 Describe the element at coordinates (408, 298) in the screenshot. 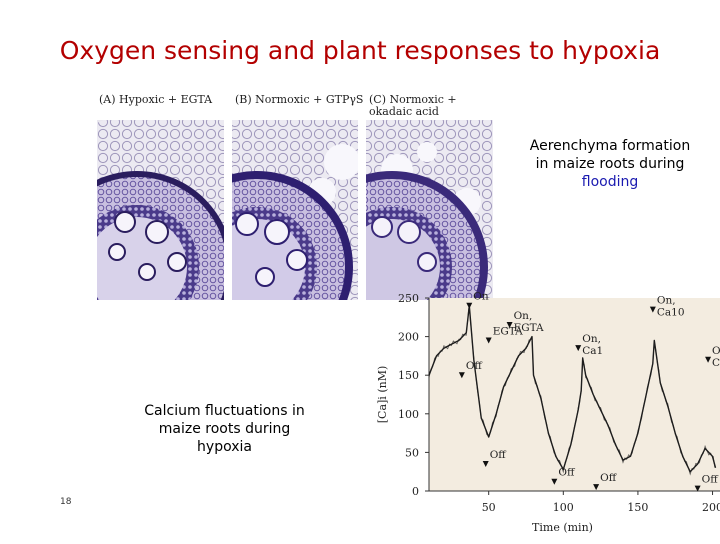

I see `y-tick-label: 250` at that location.